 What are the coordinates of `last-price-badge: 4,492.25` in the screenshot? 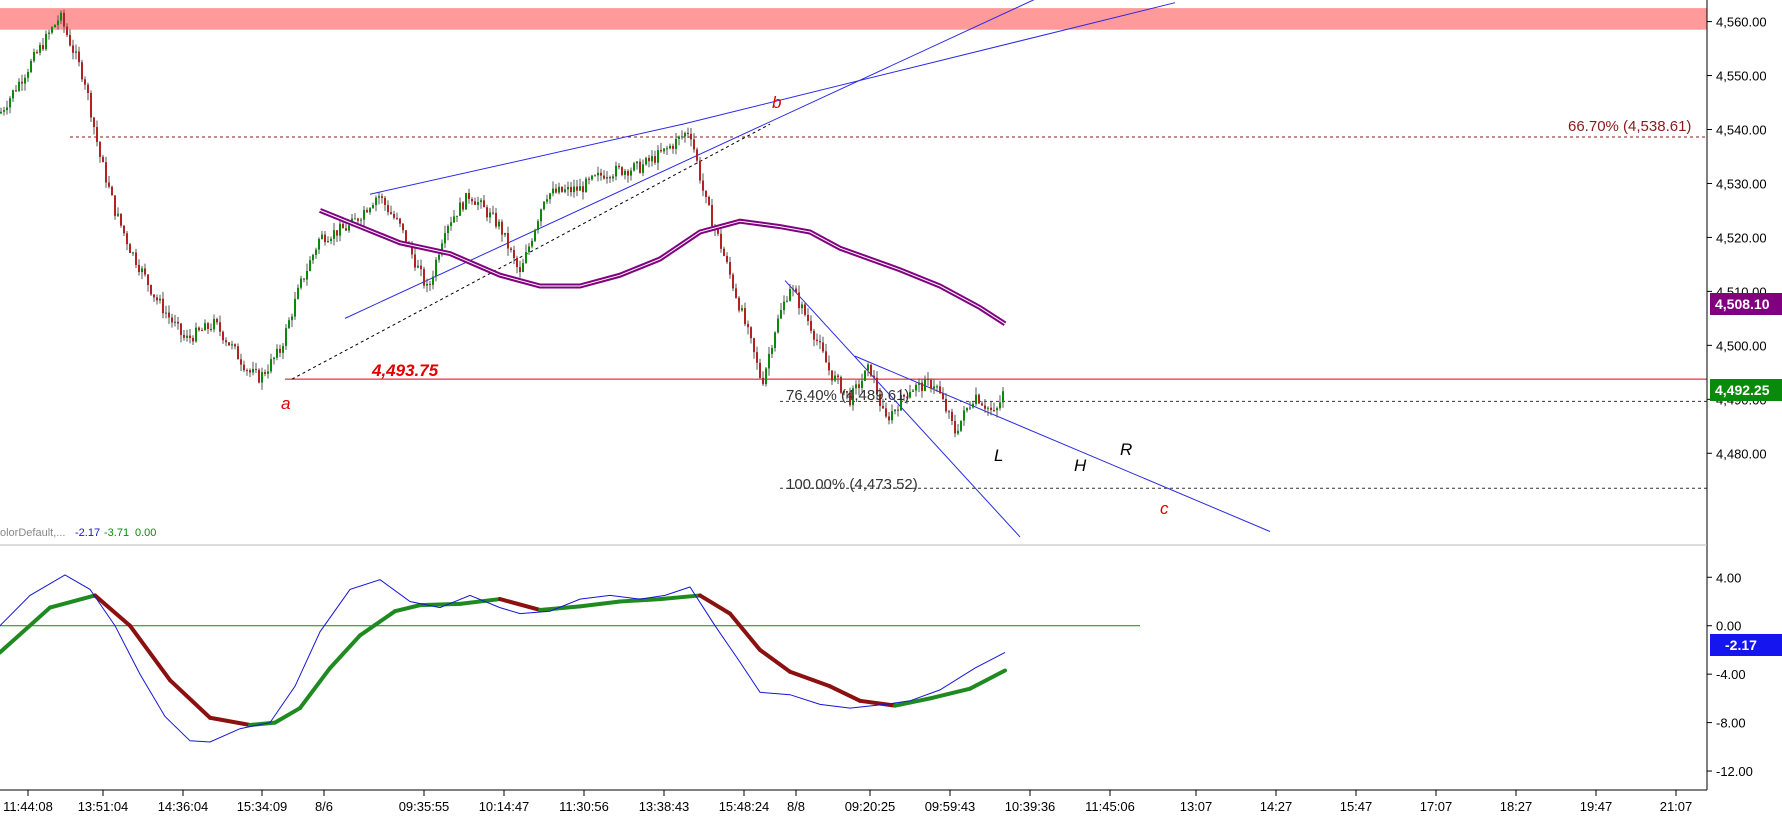 It's located at (1746, 390).